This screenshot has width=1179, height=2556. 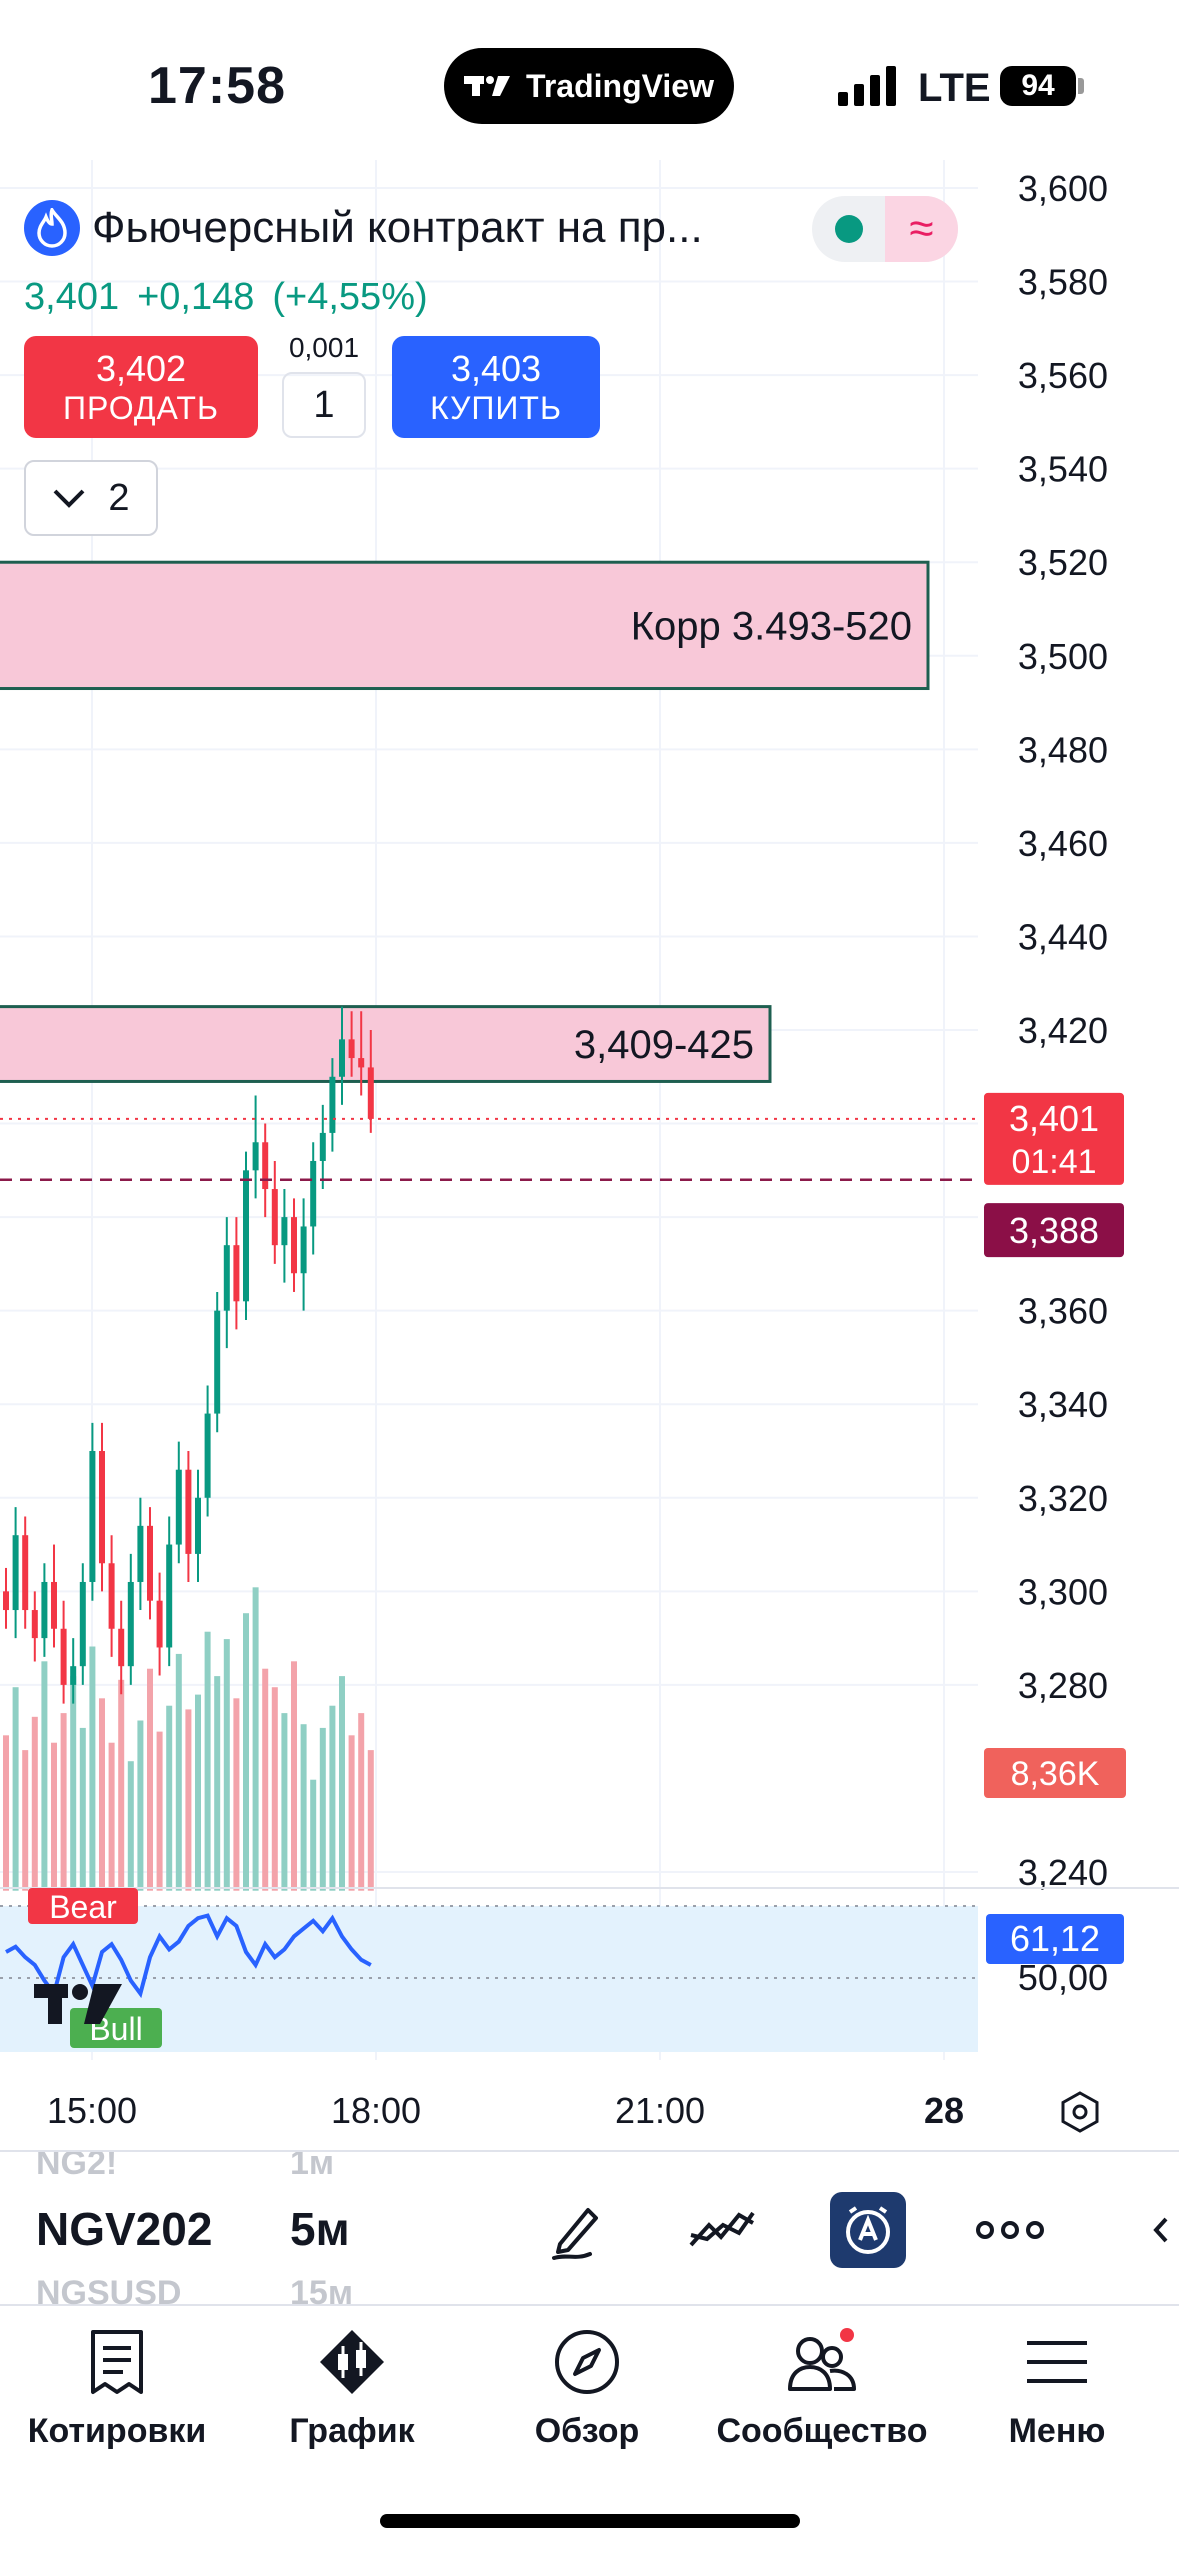 I want to click on nav-community: Сообщество, so click(x=822, y=2388).